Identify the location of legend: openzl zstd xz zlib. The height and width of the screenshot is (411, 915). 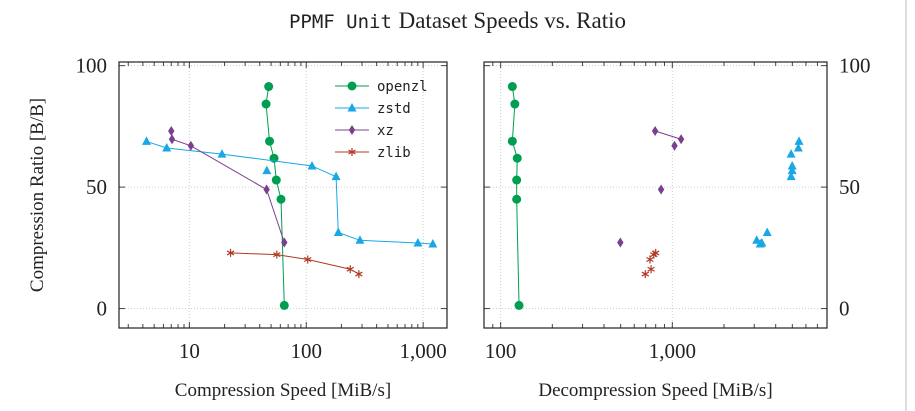
(381, 120).